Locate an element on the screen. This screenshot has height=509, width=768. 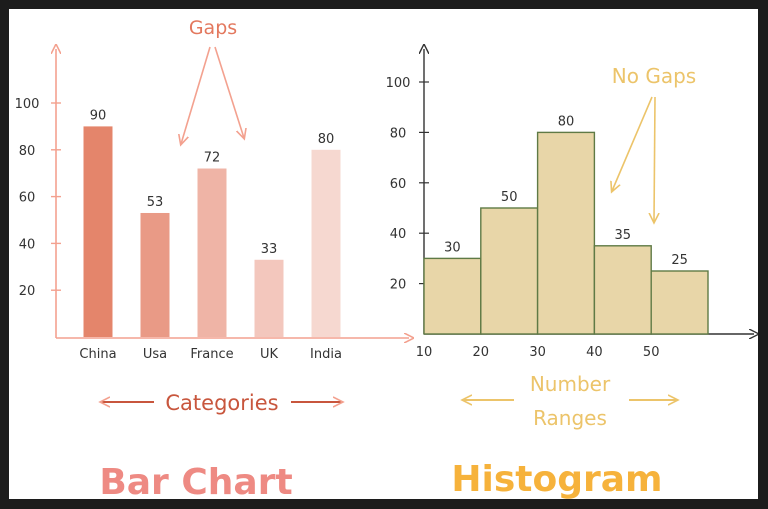
bar-value-label: 90 is located at coordinates (98, 115).